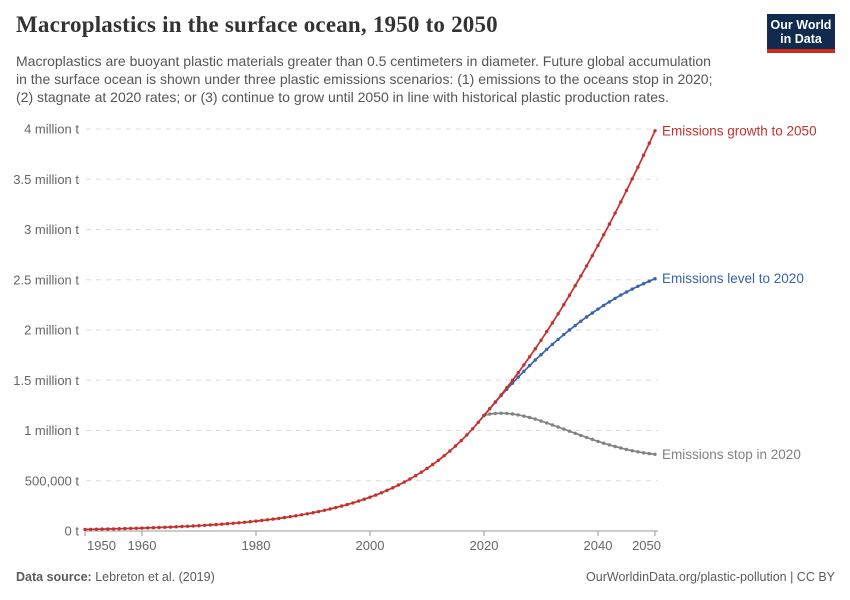 The width and height of the screenshot is (850, 600). What do you see at coordinates (101, 545) in the screenshot?
I see `x-axis-tick-label: 1950` at bounding box center [101, 545].